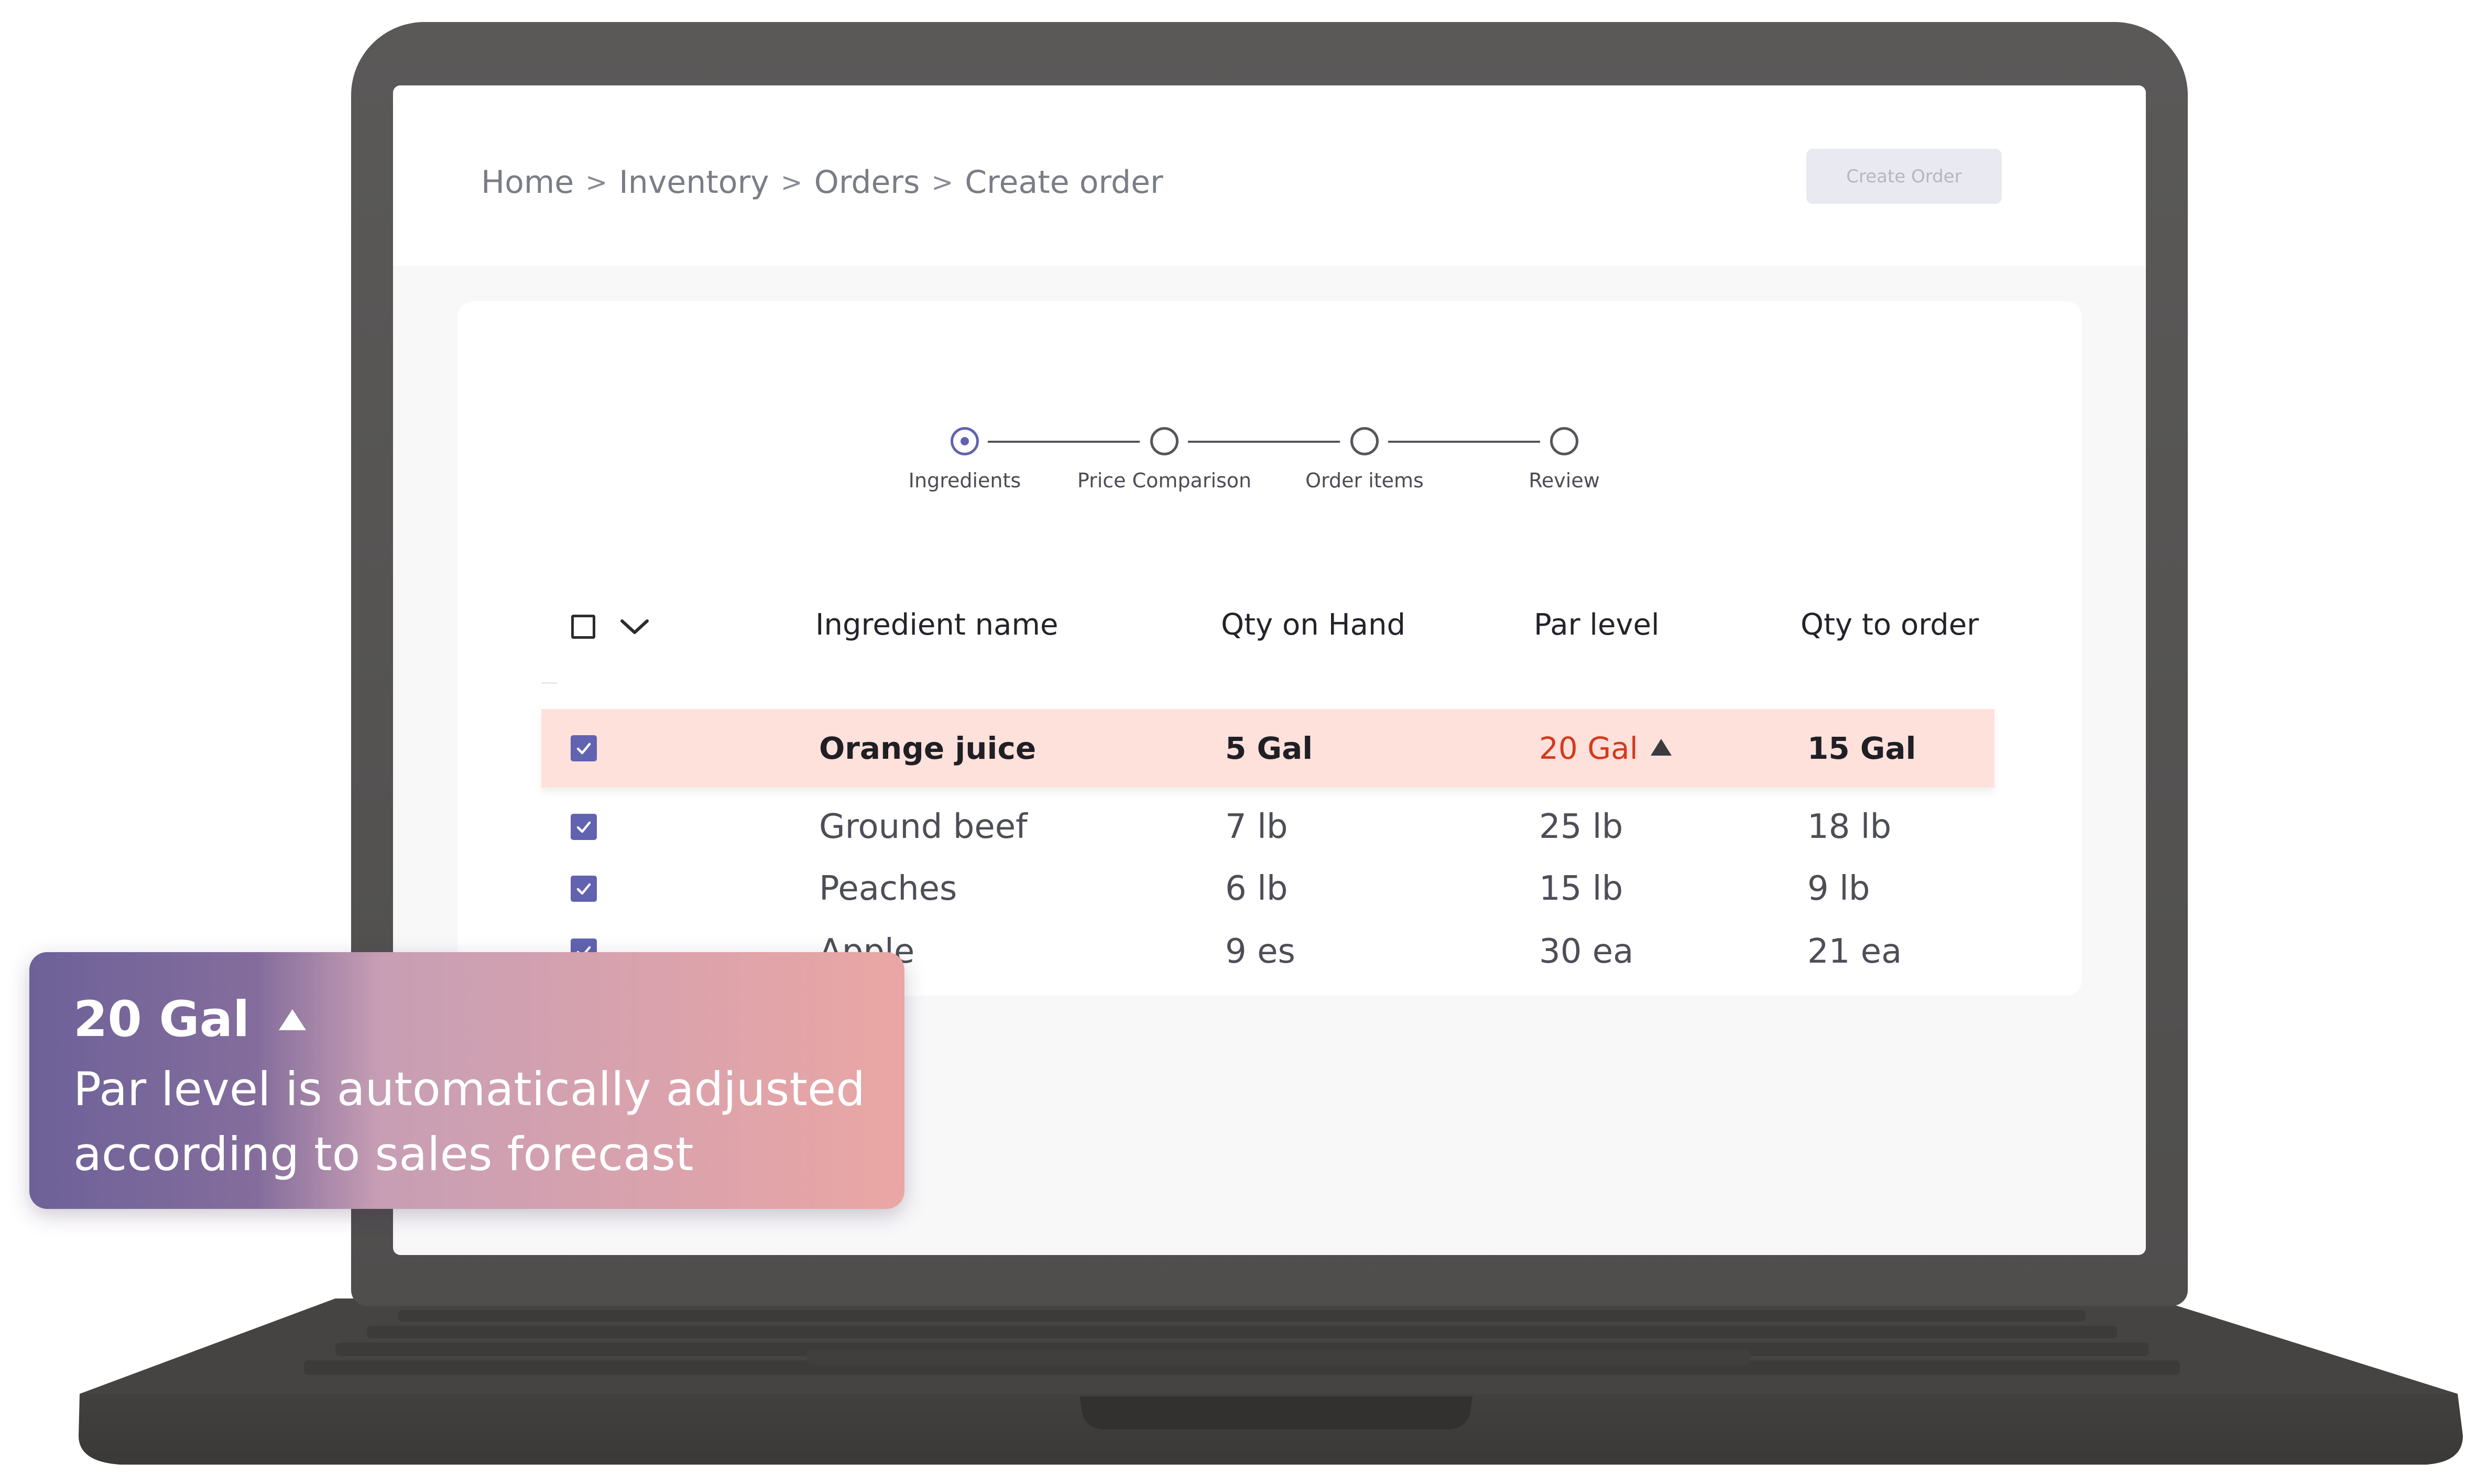 Image resolution: width=2487 pixels, height=1484 pixels. I want to click on cell-par-level: 20 Gal, so click(1606, 748).